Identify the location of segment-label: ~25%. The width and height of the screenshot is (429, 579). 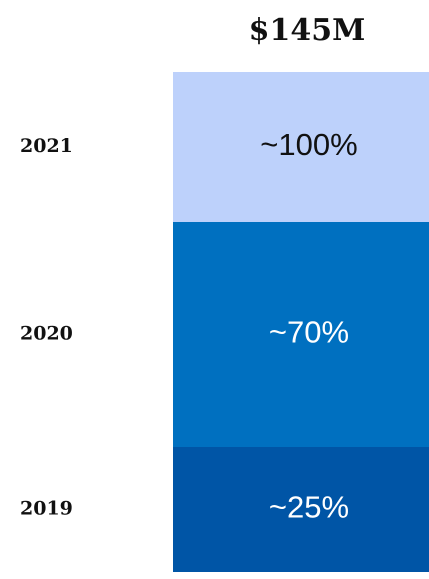
(309, 507).